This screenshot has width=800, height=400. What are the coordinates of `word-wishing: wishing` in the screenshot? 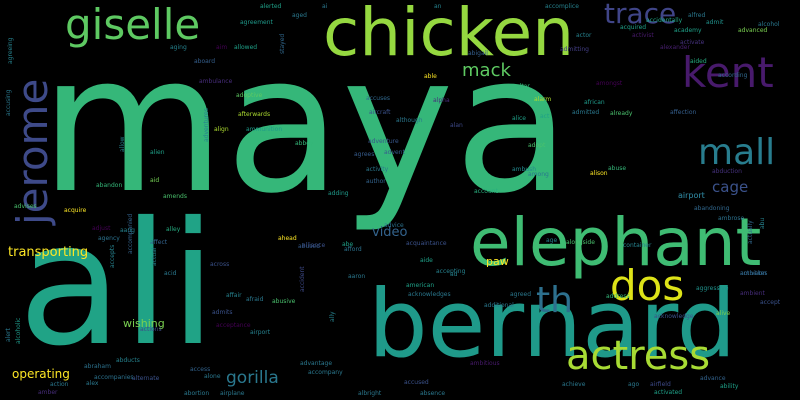 It's located at (144, 323).